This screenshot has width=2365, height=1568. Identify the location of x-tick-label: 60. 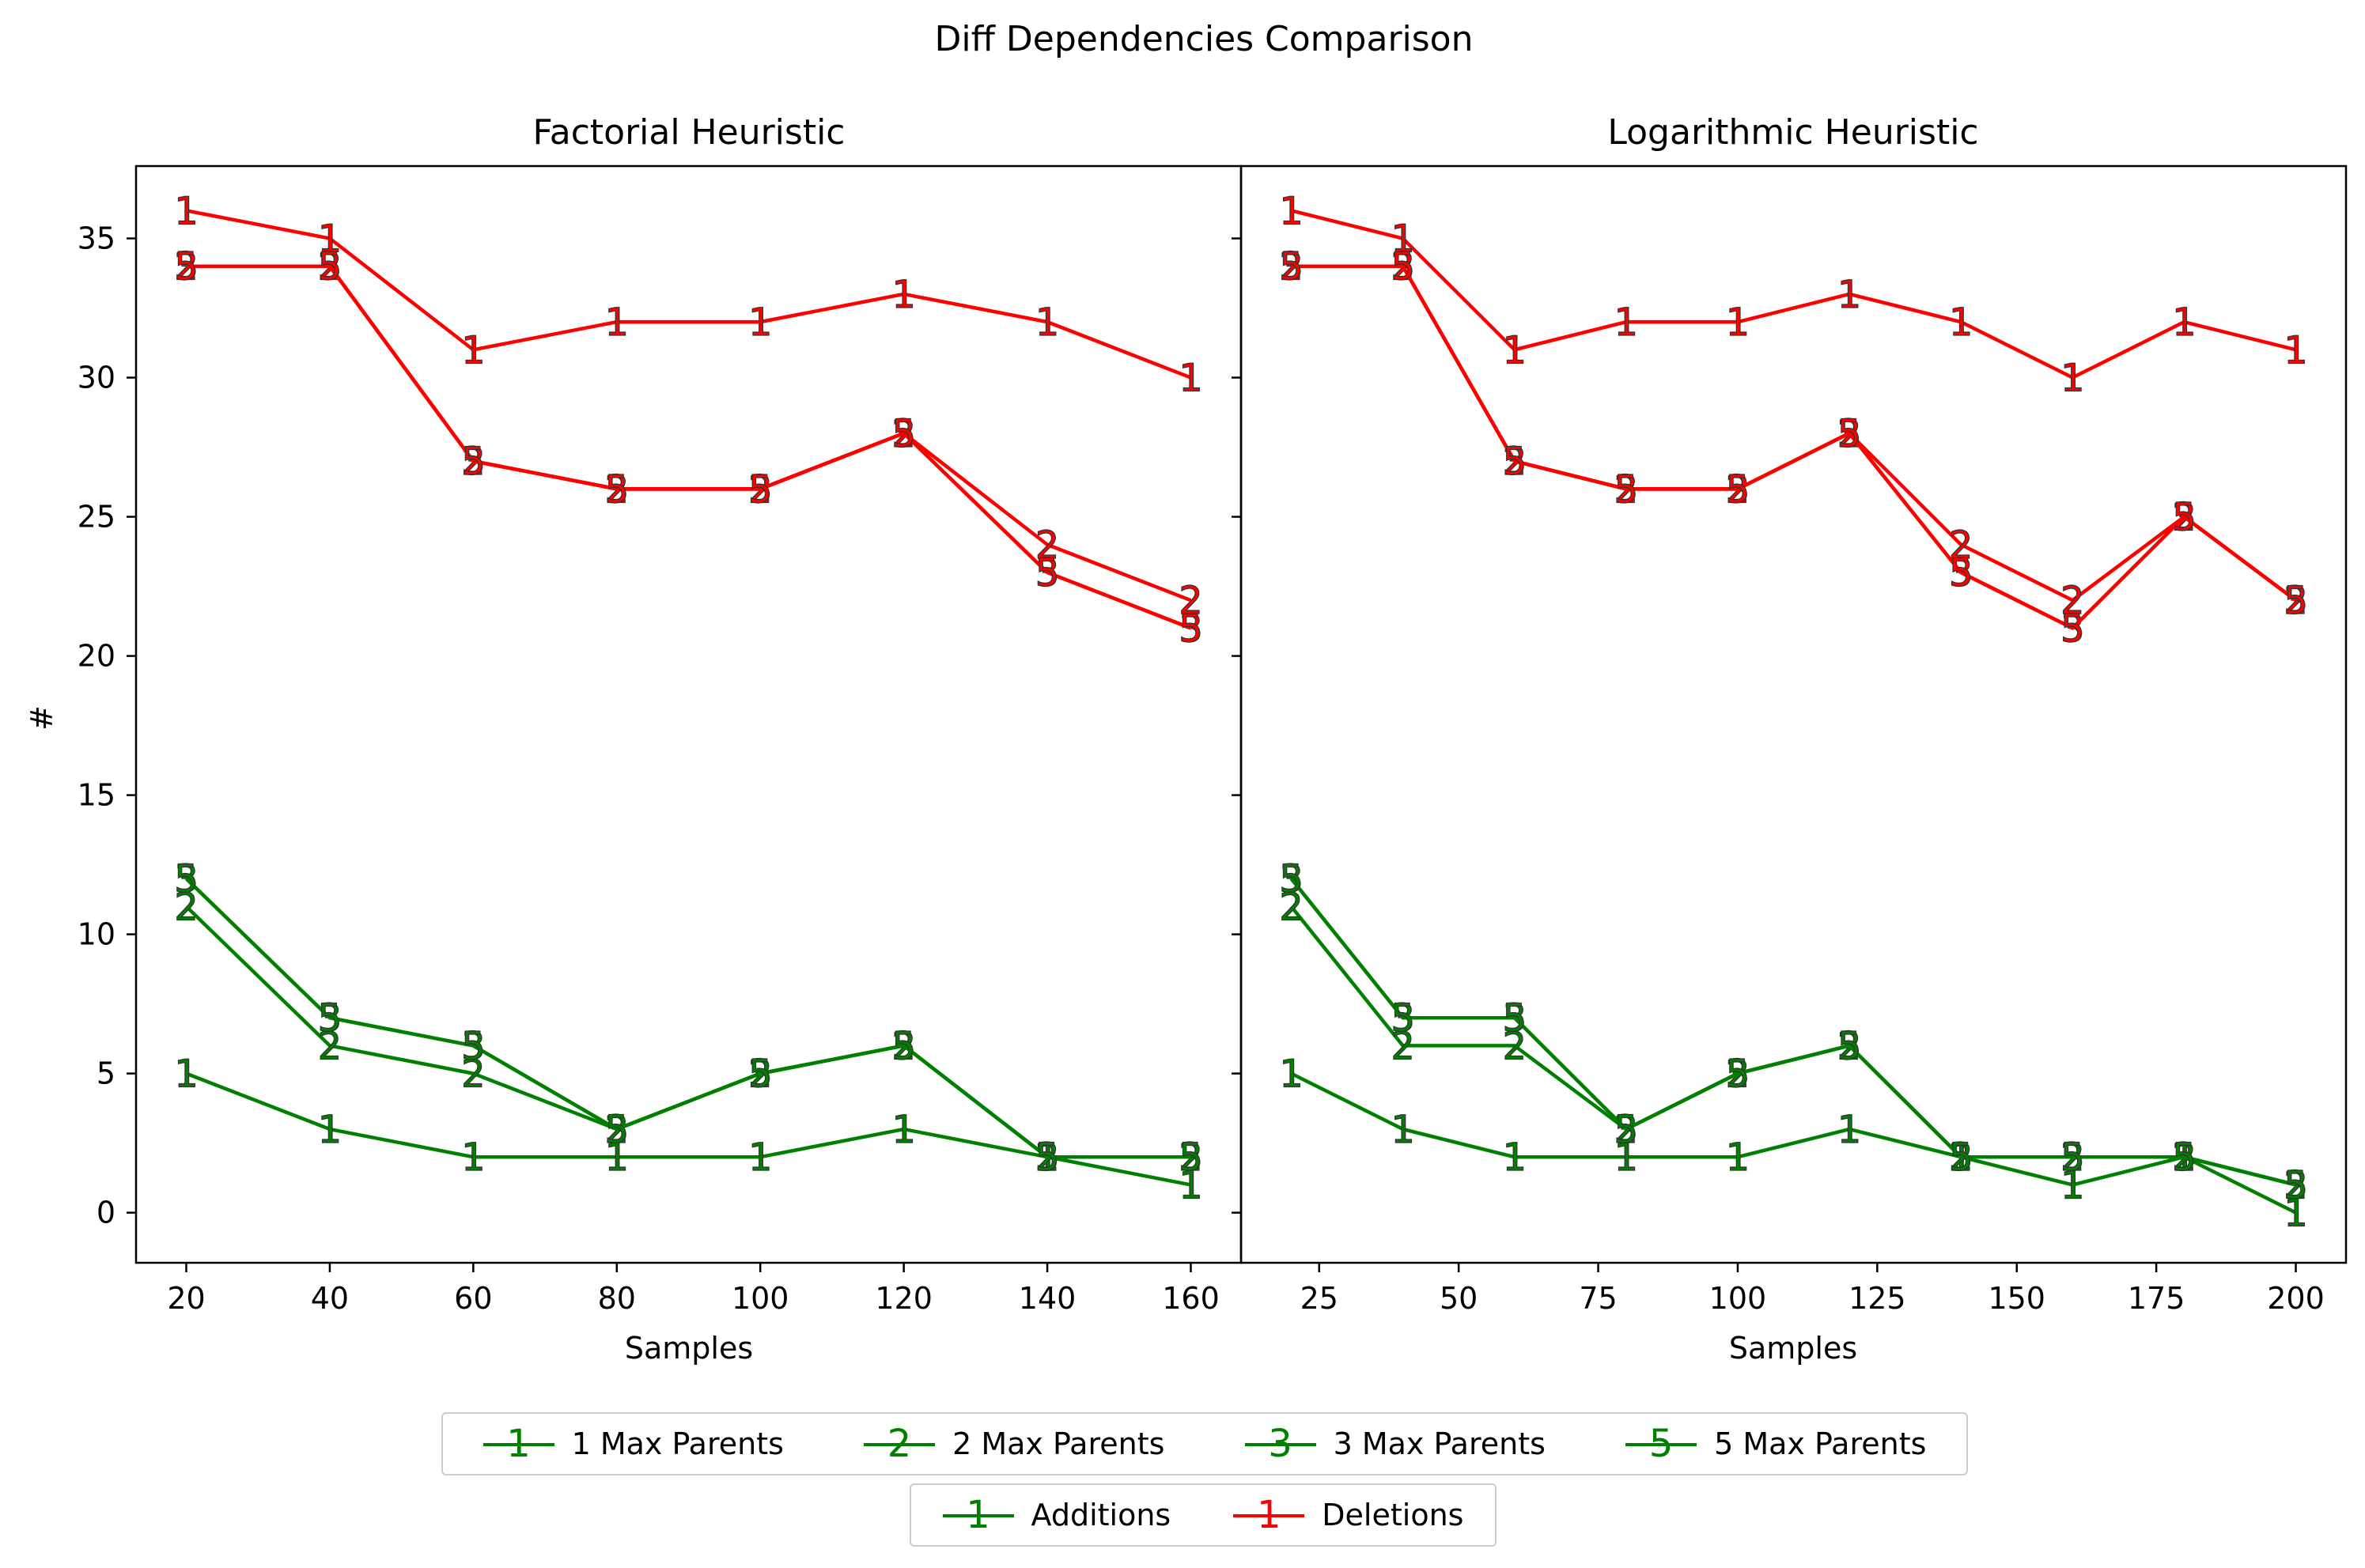
(473, 1298).